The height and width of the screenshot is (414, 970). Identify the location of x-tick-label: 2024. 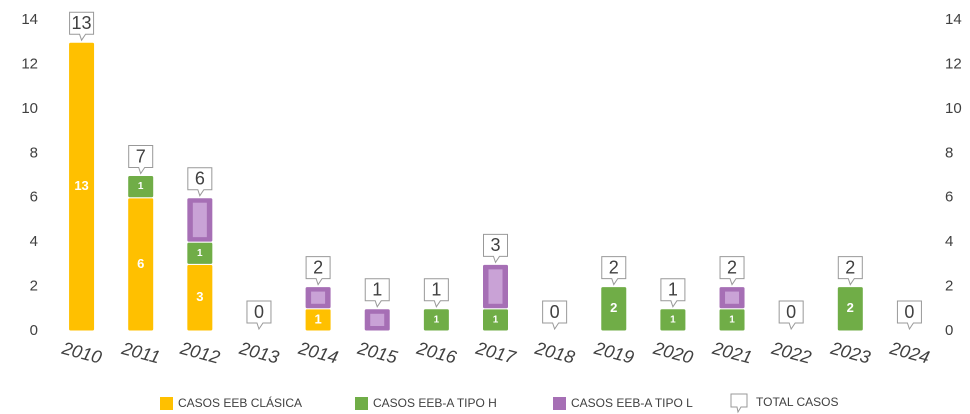
(909, 353).